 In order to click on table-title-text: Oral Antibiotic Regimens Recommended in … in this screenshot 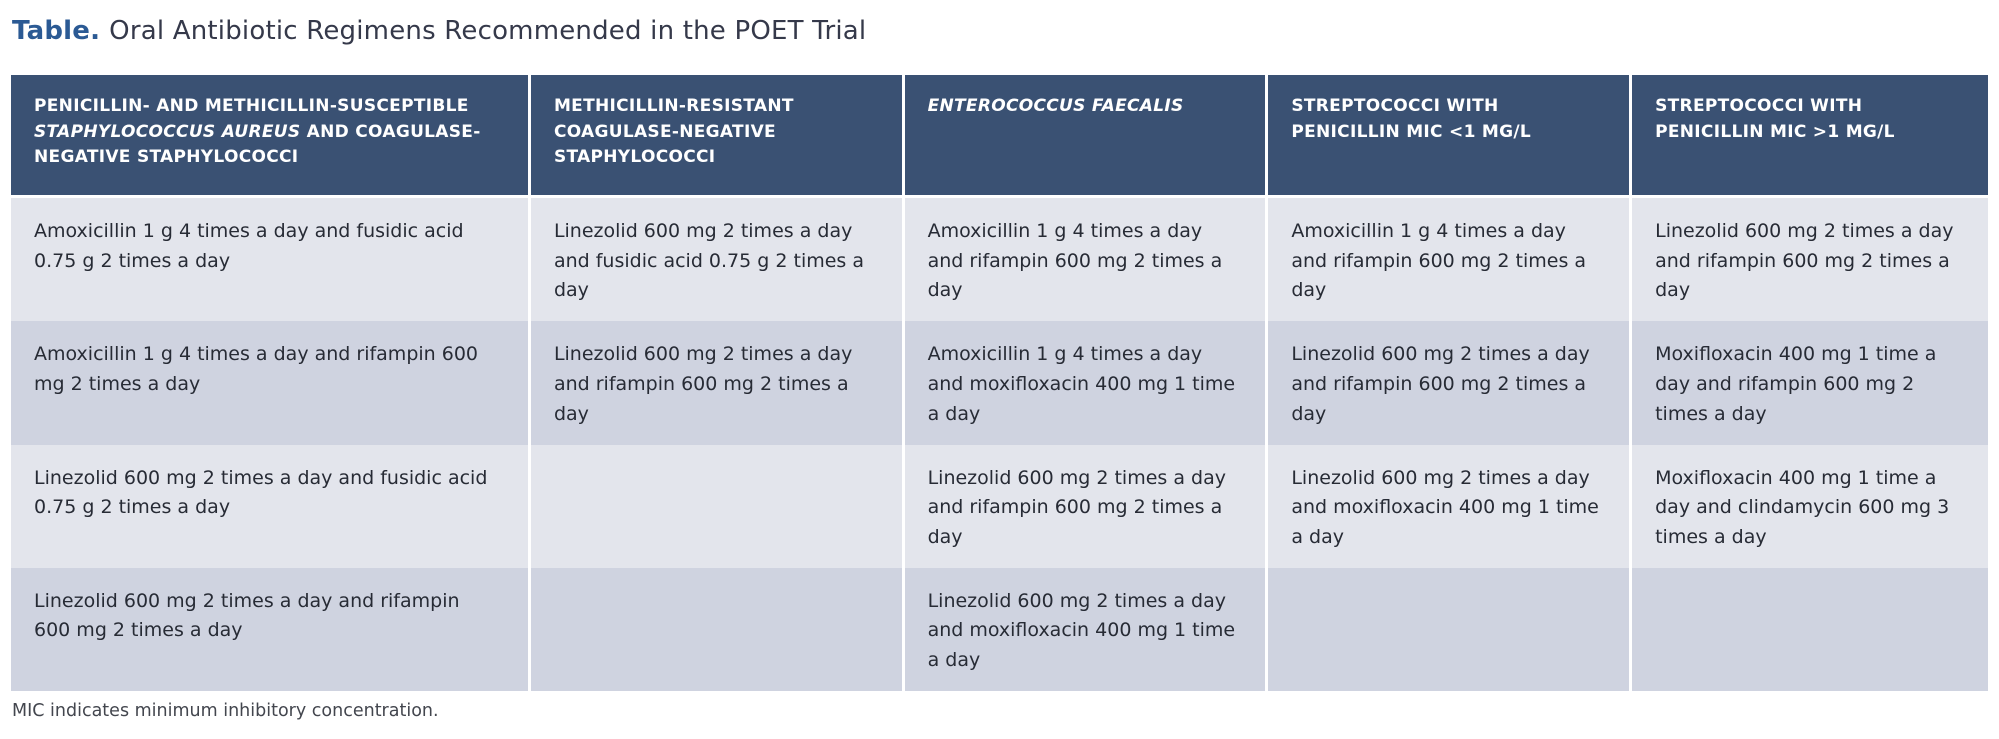, I will do `click(488, 31)`.